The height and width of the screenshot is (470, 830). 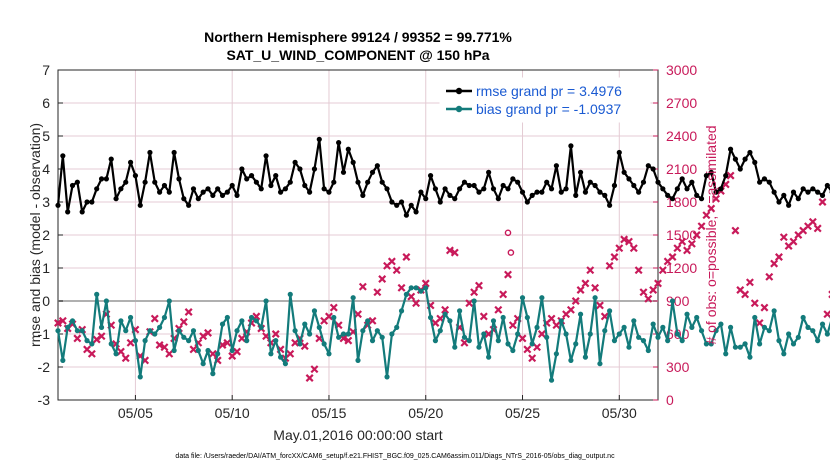 I want to click on x-axis-label: May.01,2016 00:00:00 start, so click(x=358, y=435).